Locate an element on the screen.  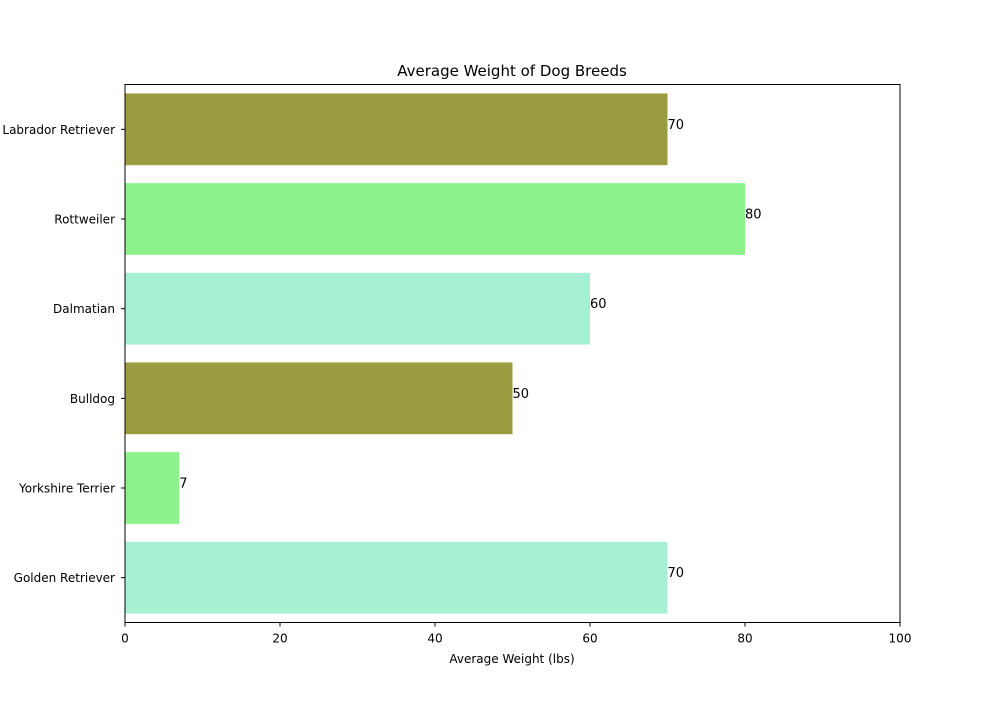
y-tick-label: Bulldog is located at coordinates (92, 399).